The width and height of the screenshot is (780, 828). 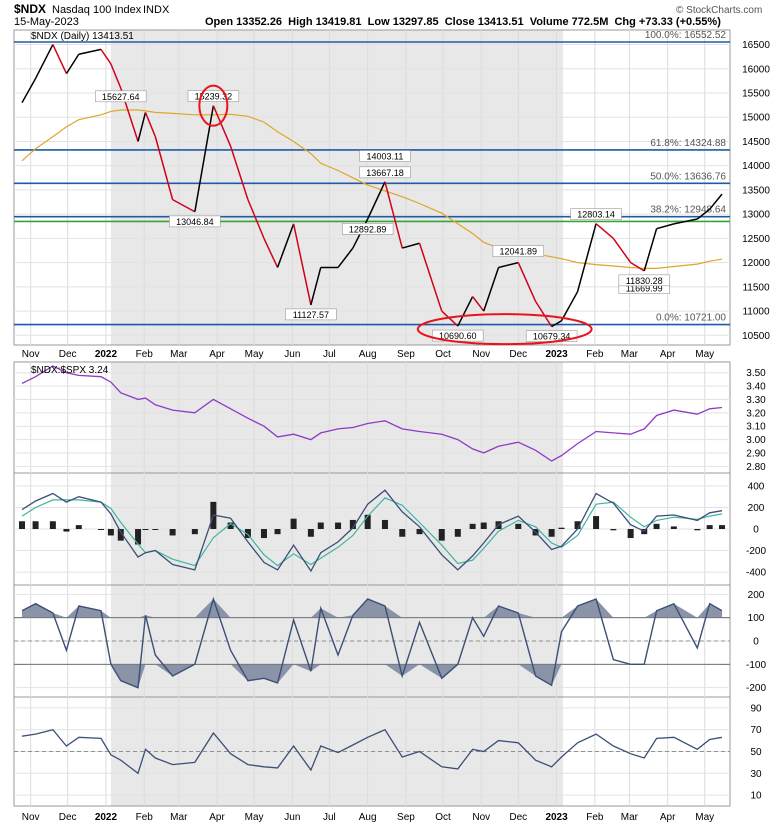 I want to click on y-tick-label: 30, so click(x=756, y=774).